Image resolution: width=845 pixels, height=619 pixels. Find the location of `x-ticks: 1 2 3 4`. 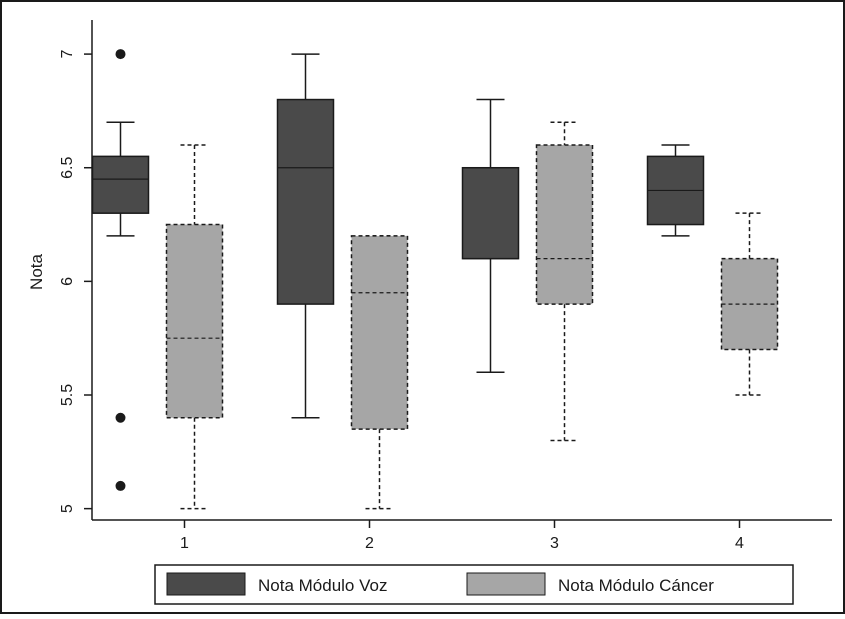

x-ticks: 1 2 3 4 is located at coordinates (462, 536).